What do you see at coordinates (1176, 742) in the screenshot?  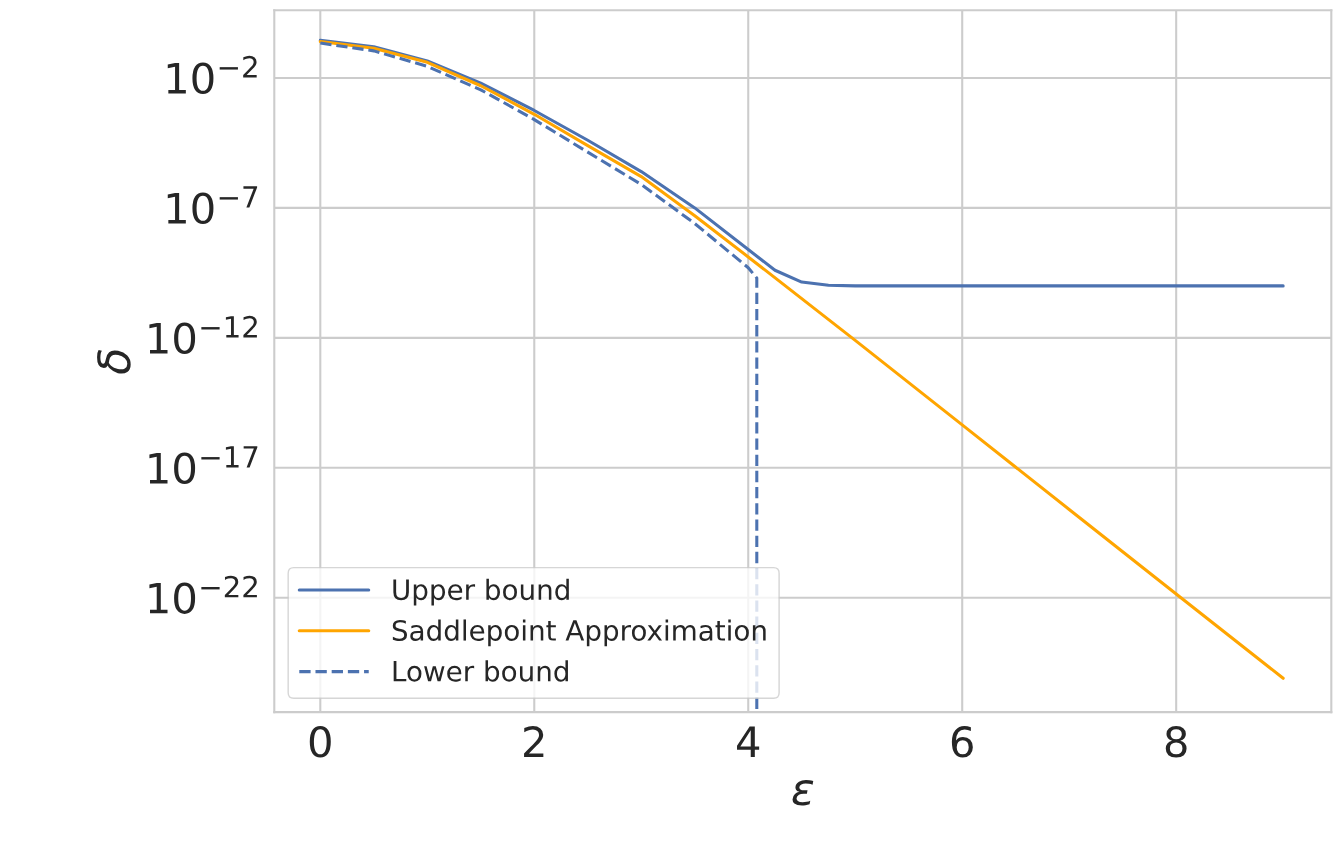 I see `x-tick-label: 8` at bounding box center [1176, 742].